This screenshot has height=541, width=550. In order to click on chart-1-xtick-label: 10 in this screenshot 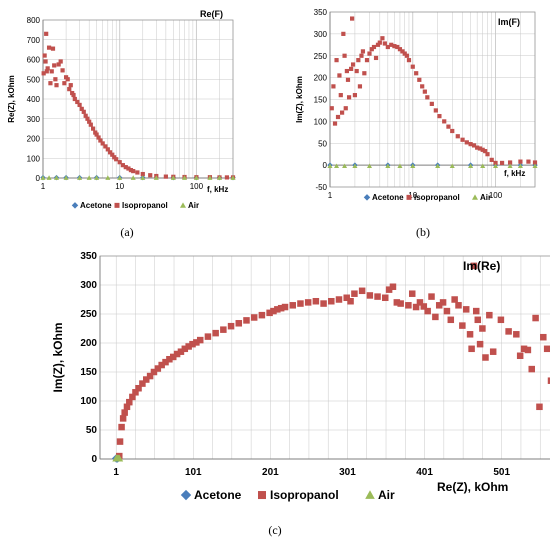, I will do `click(412, 195)`.